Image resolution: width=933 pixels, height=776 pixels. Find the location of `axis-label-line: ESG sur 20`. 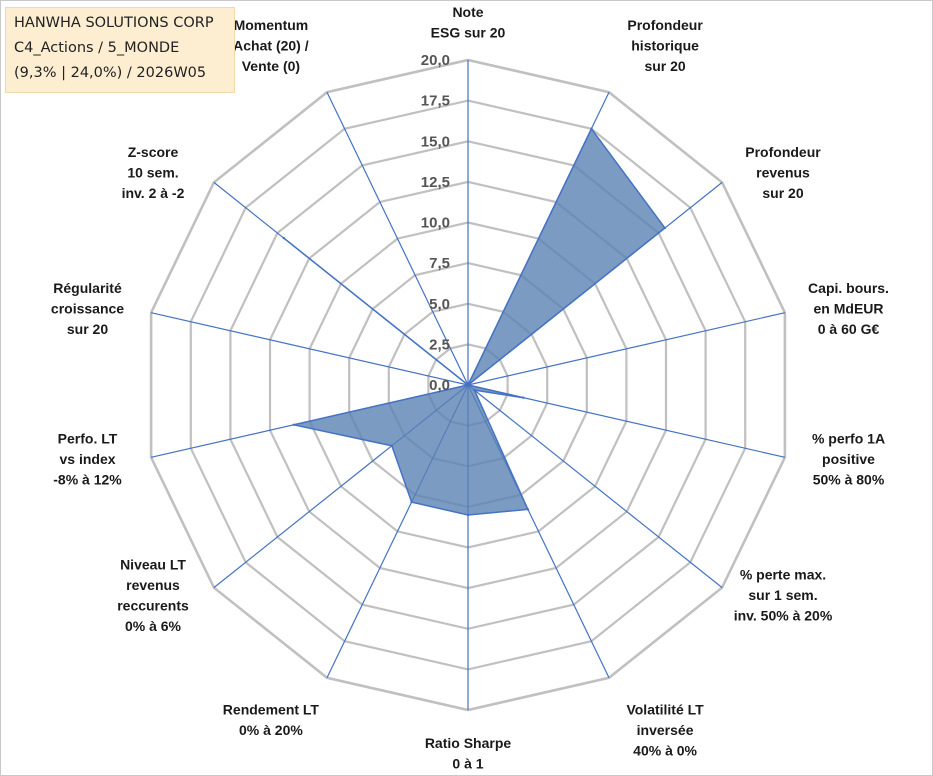

axis-label-line: ESG sur 20 is located at coordinates (468, 33).